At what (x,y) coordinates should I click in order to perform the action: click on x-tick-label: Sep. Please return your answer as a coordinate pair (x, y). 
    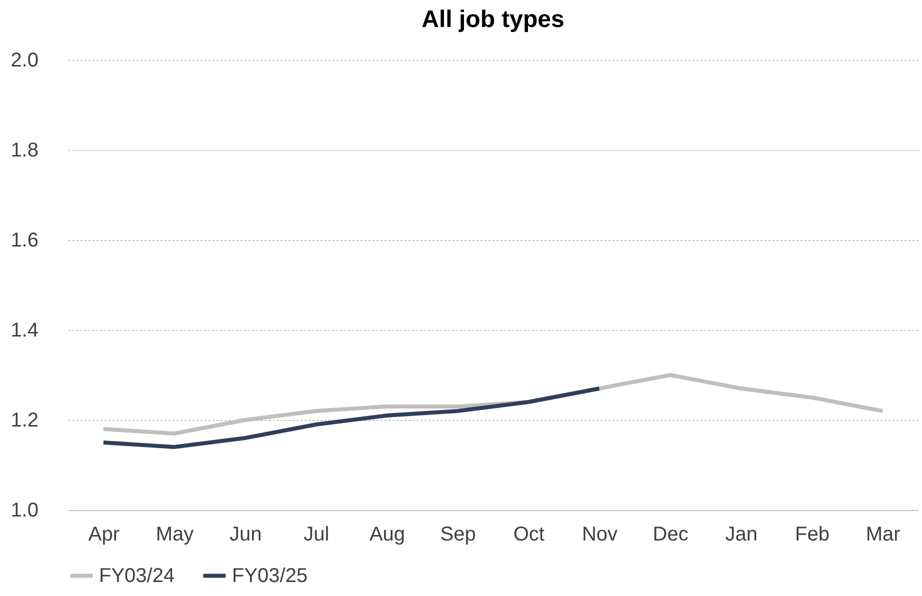
    Looking at the image, I should click on (458, 535).